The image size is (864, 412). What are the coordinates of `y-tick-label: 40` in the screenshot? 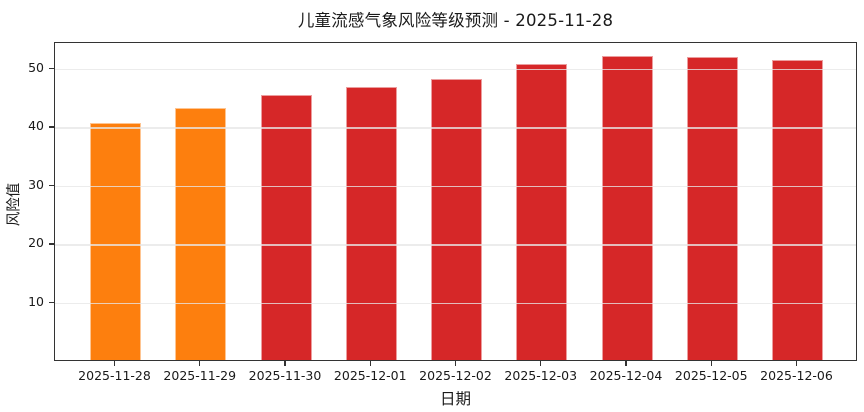 It's located at (36, 126).